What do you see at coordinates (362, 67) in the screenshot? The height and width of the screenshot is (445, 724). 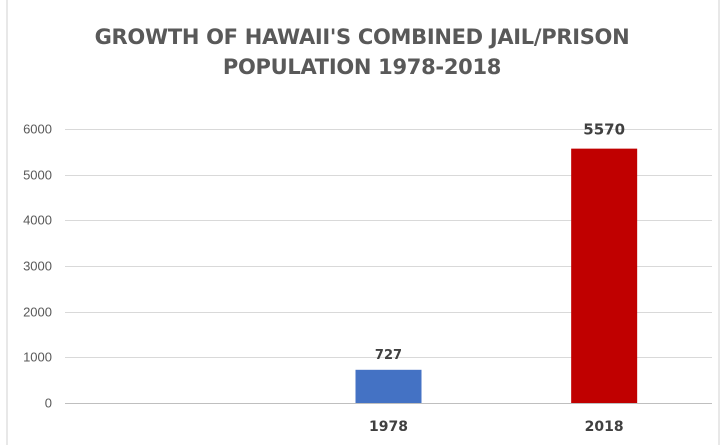 I see `chart-title-line-2: POPULATION 1978-2018` at bounding box center [362, 67].